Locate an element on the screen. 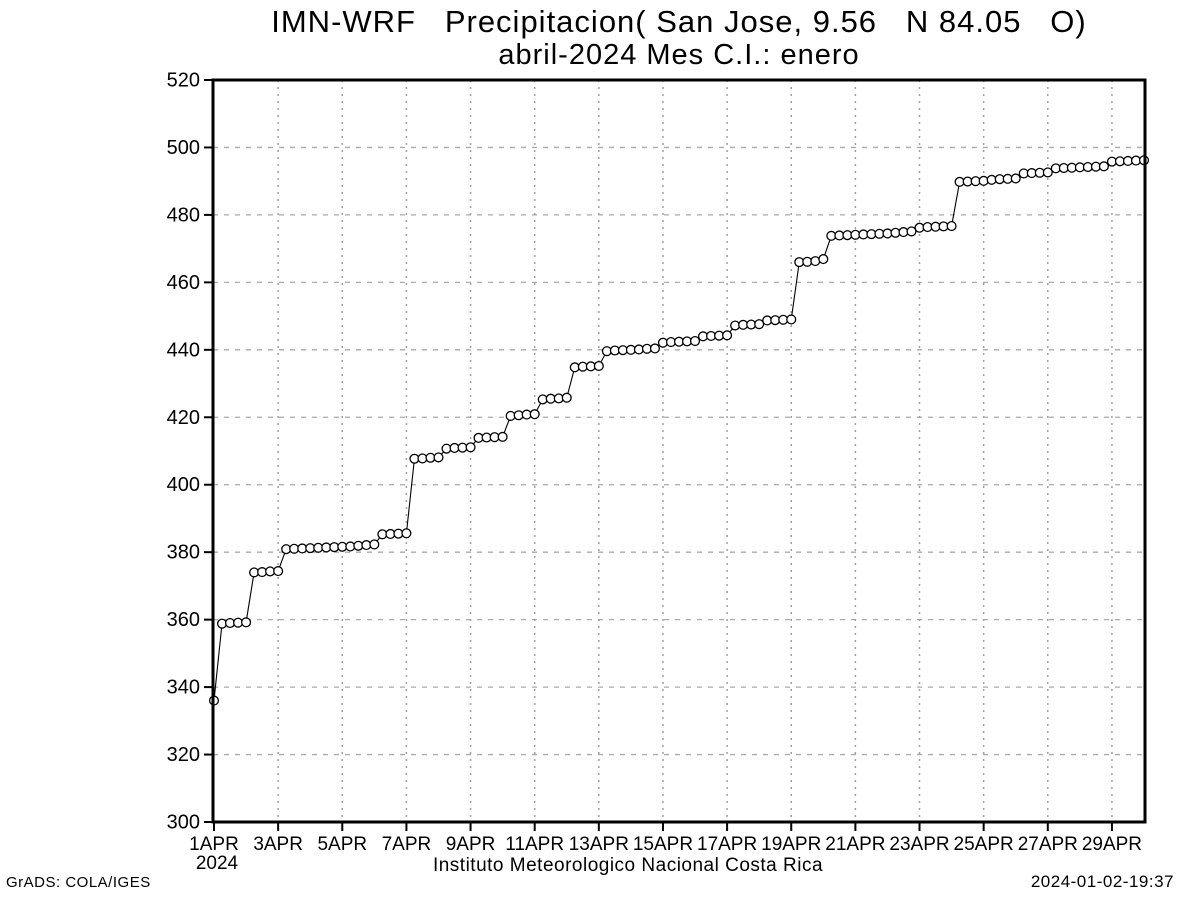 This screenshot has width=1200, height=900. x-tick-label: 21APR is located at coordinates (855, 844).